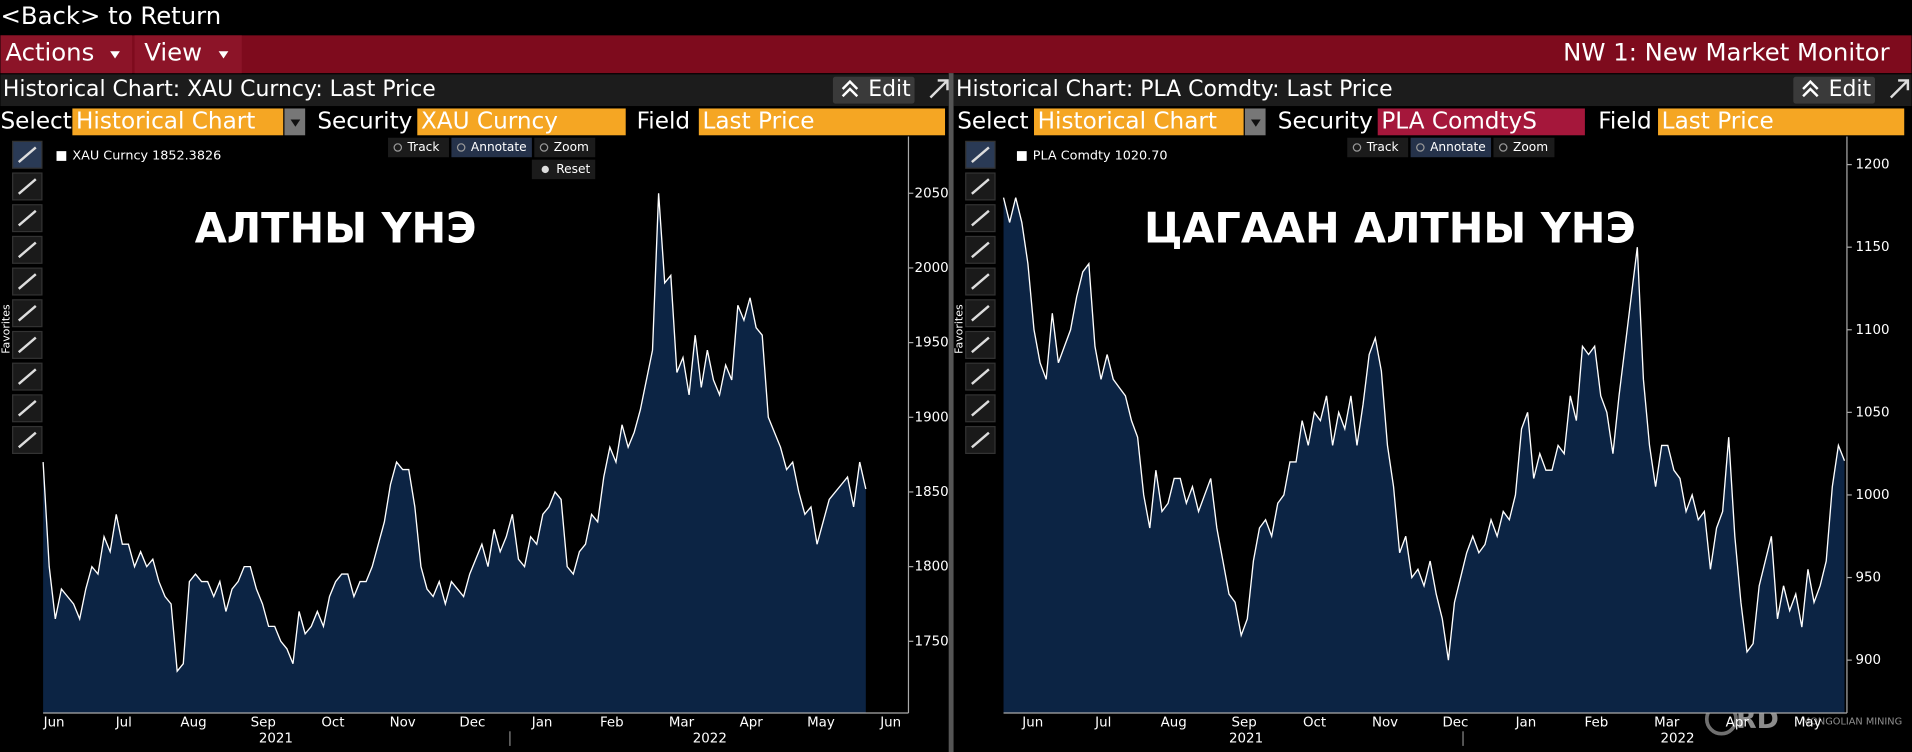 Image resolution: width=1912 pixels, height=752 pixels. I want to click on y-tick-label: 1750, so click(932, 641).